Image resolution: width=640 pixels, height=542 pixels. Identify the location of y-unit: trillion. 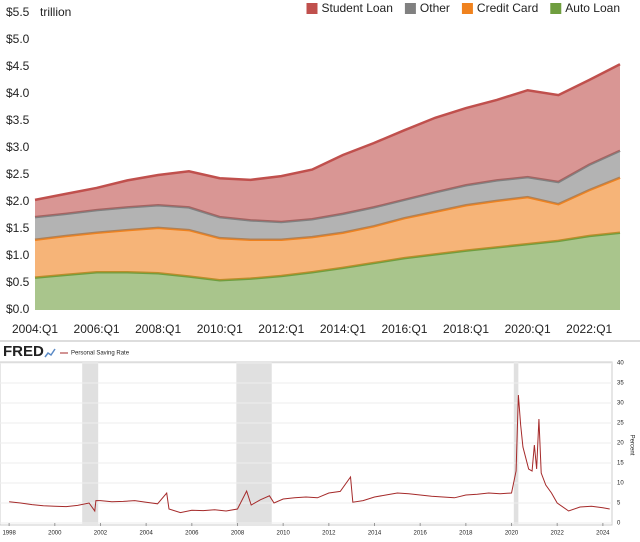
(55, 12).